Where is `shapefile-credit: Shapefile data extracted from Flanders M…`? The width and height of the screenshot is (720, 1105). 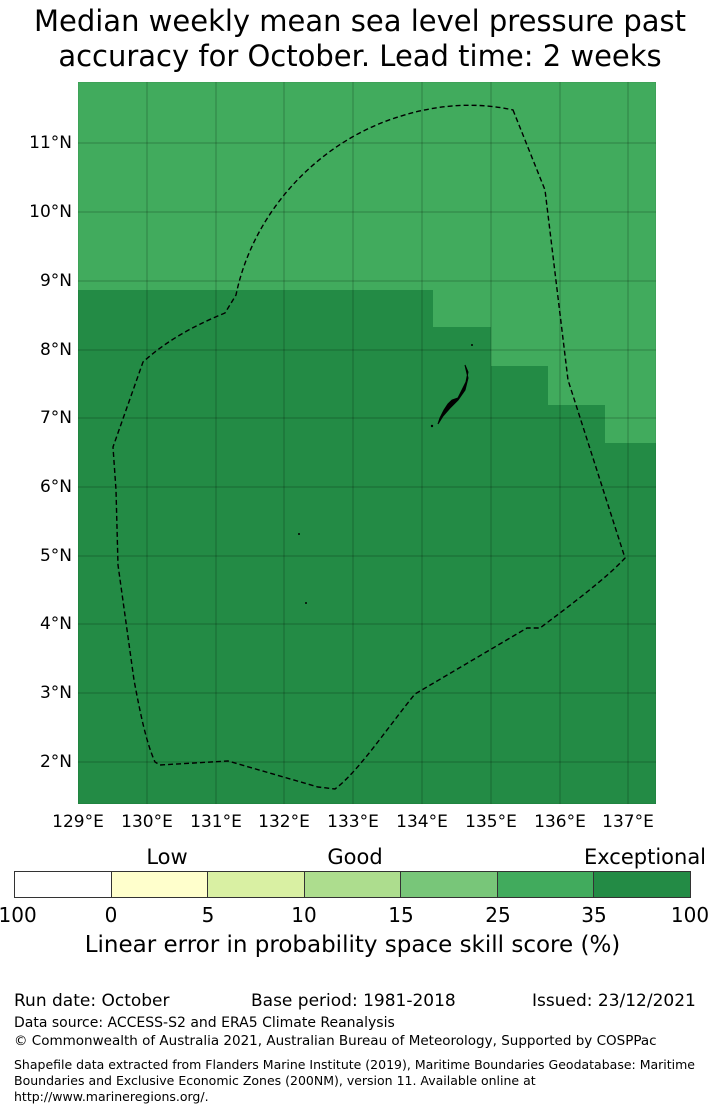 shapefile-credit: Shapefile data extracted from Flanders M… is located at coordinates (354, 1080).